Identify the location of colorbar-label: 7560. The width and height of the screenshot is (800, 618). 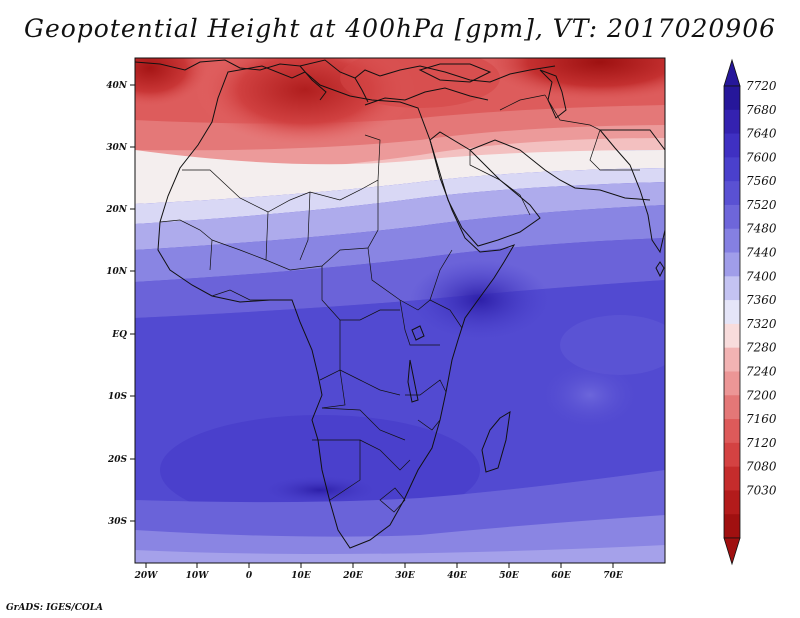
(761, 181).